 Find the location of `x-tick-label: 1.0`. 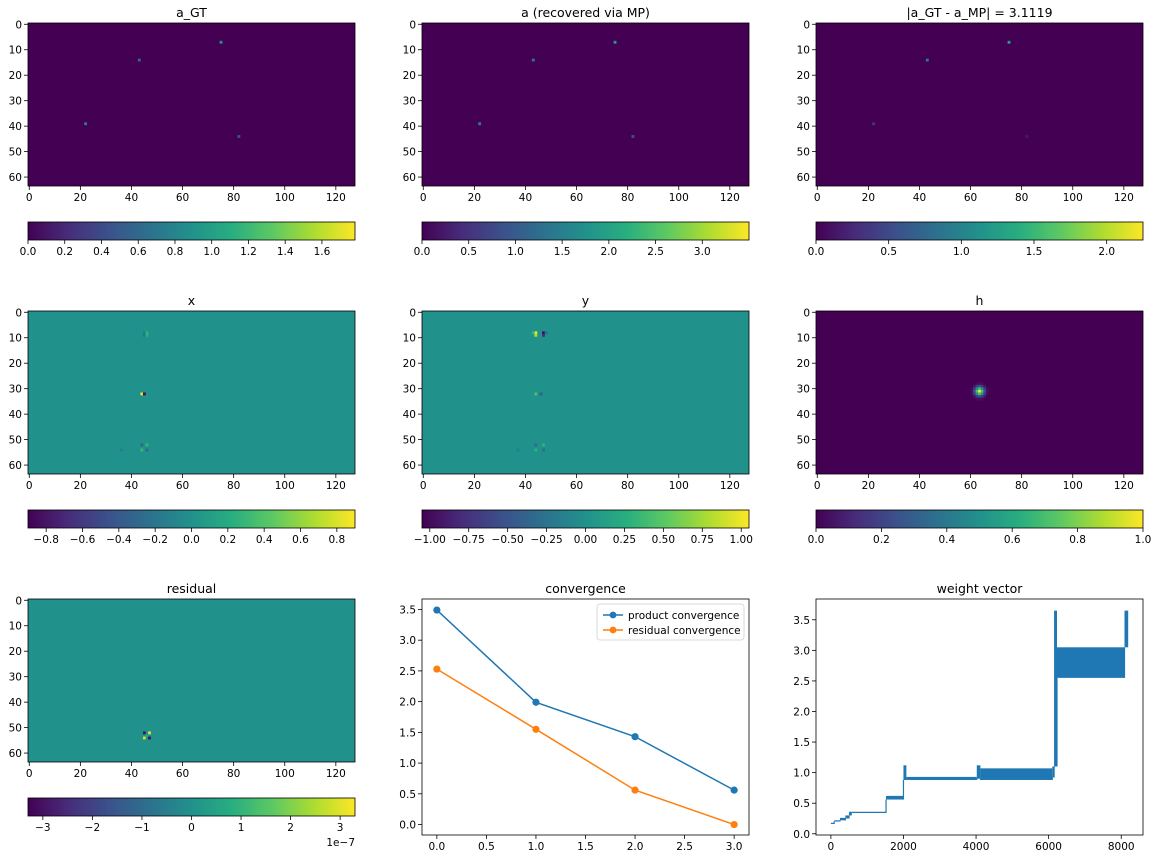

x-tick-label: 1.0 is located at coordinates (536, 847).